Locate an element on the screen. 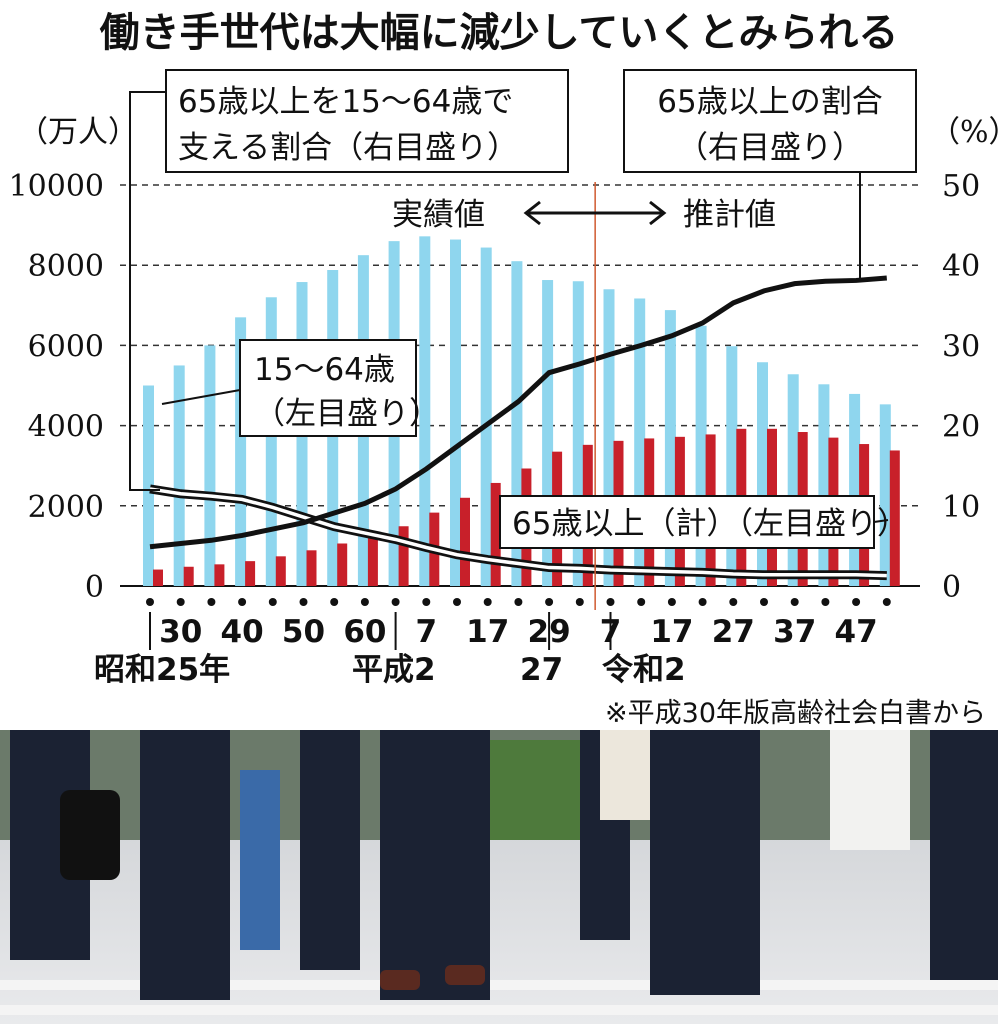 The height and width of the screenshot is (1024, 998). working-age-line2: （左目盛り） is located at coordinates (347, 414).